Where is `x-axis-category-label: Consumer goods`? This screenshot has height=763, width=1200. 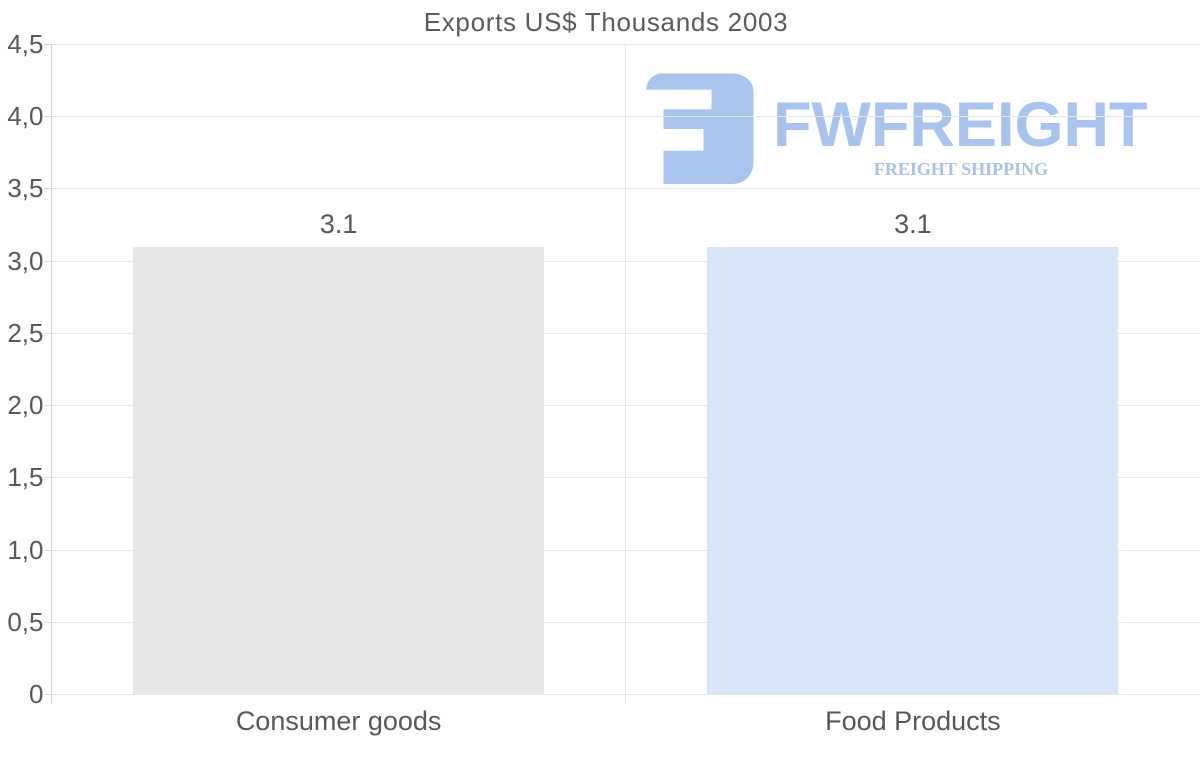
x-axis-category-label: Consumer goods is located at coordinates (338, 721).